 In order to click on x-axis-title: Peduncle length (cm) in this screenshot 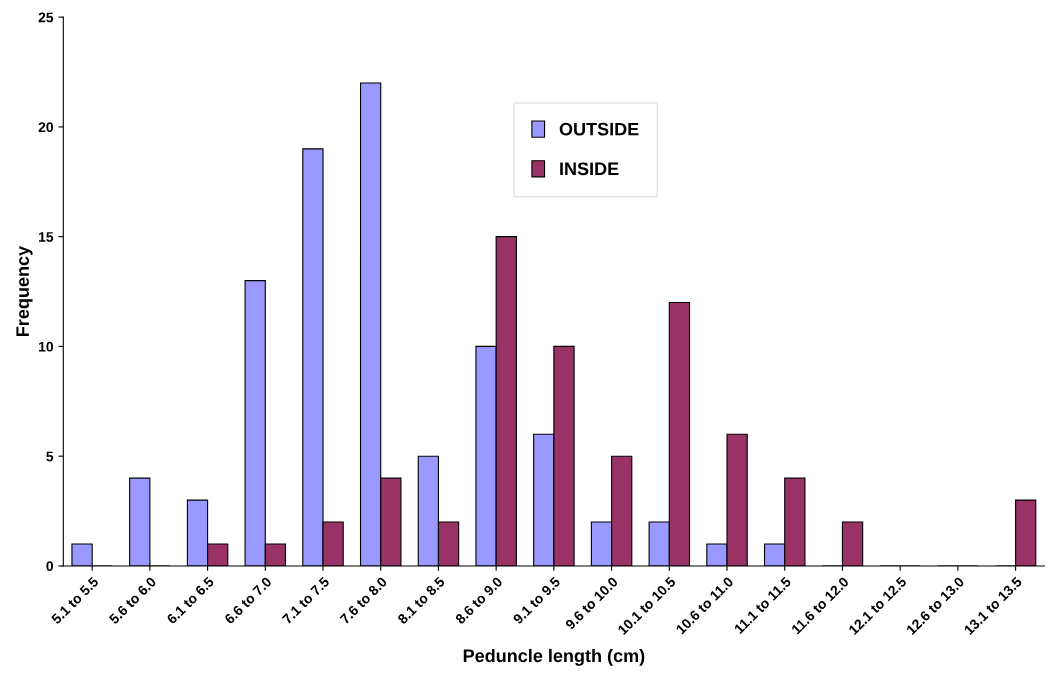, I will do `click(554, 657)`.